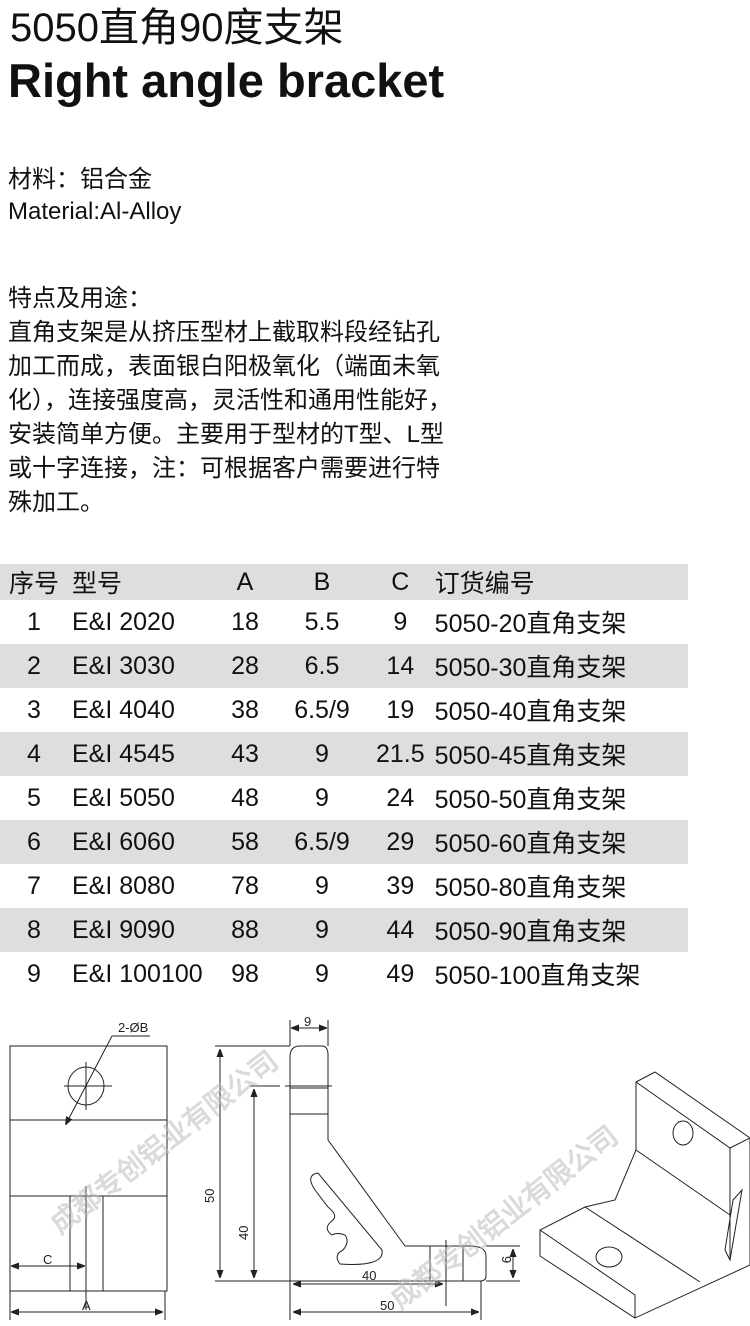 Image resolution: width=750 pixels, height=1326 pixels. I want to click on cell-no: 4, so click(34, 754).